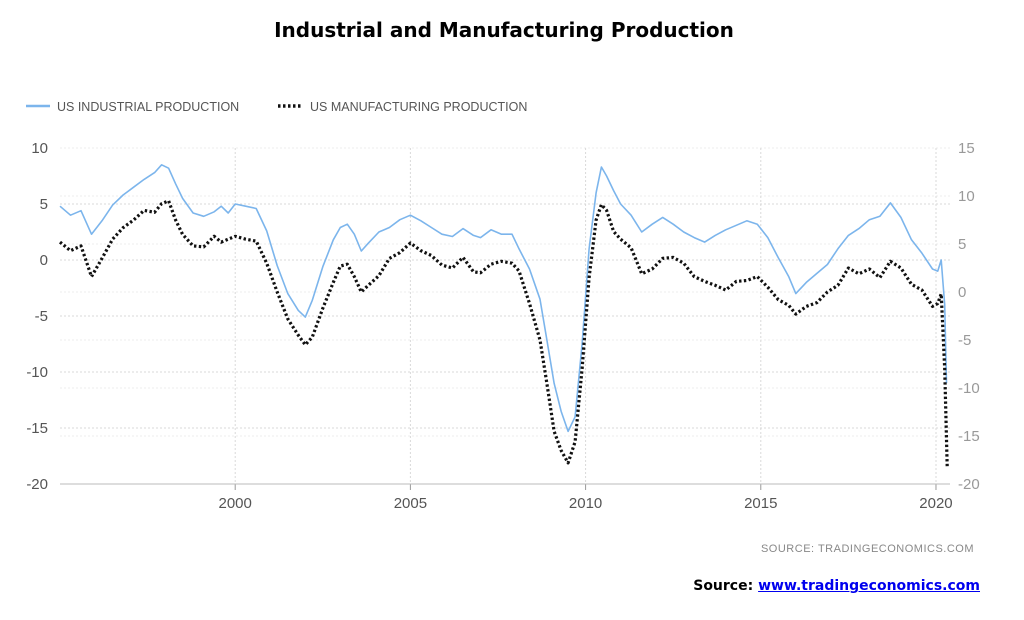 The height and width of the screenshot is (620, 1024). What do you see at coordinates (969, 436) in the screenshot?
I see `y-right-tick-label: -15` at bounding box center [969, 436].